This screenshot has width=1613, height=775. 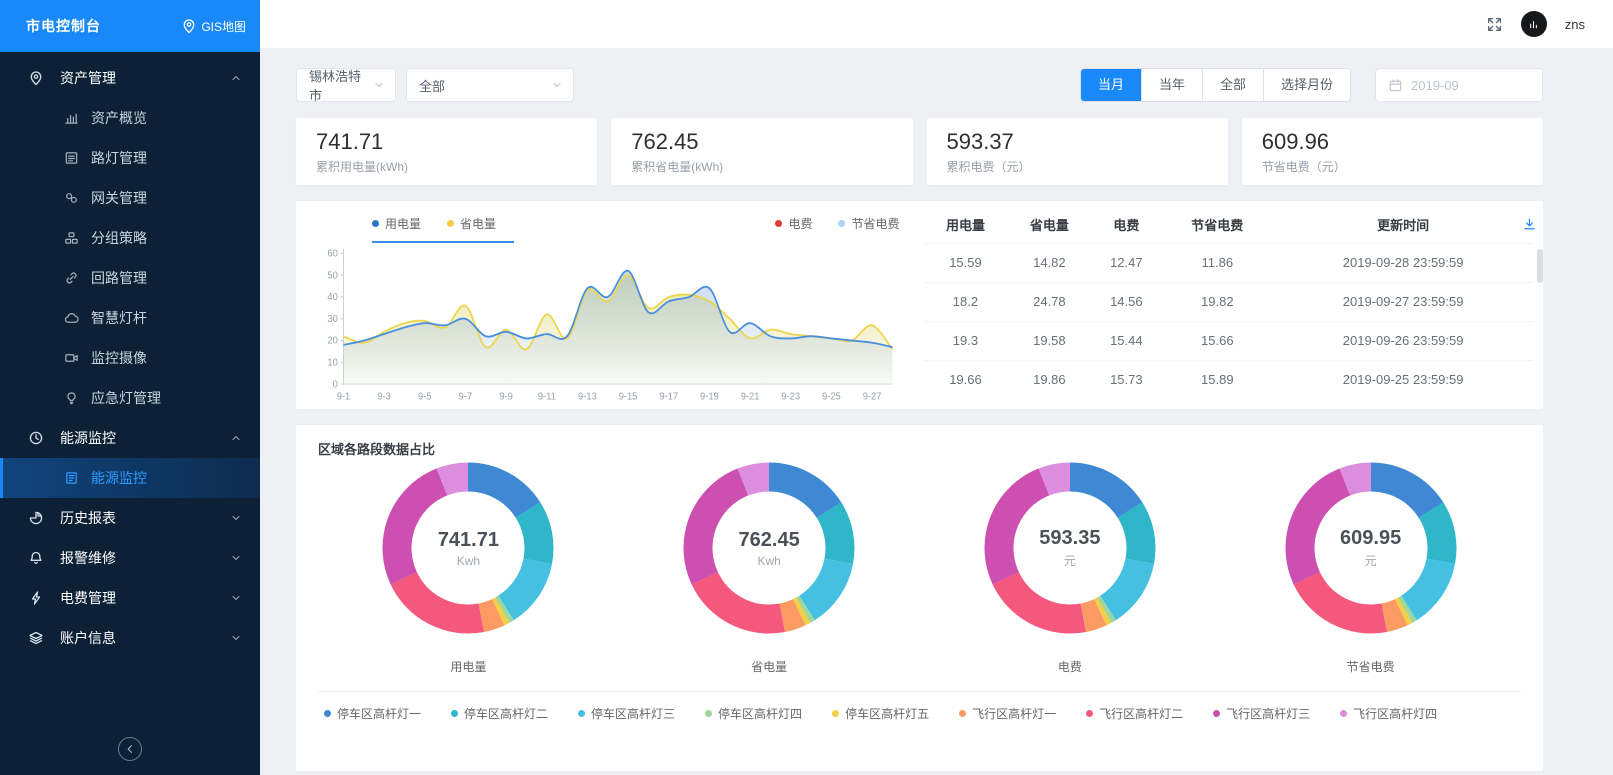 I want to click on fullscreen-icon, so click(x=1494, y=24).